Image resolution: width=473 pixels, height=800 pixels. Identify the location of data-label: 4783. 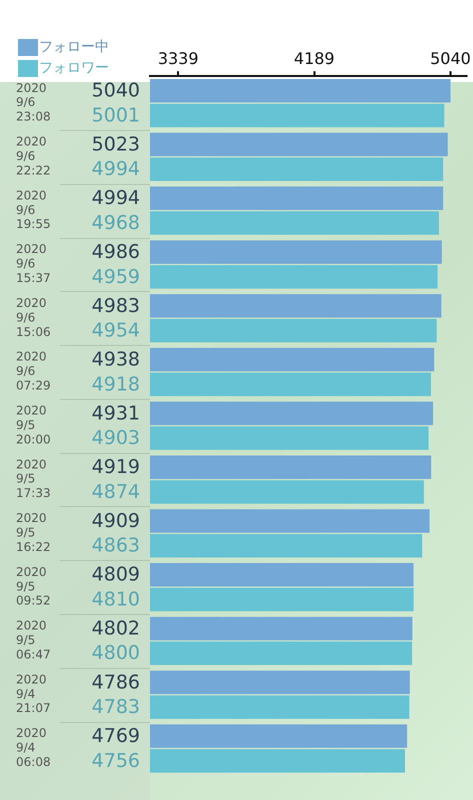
(116, 707).